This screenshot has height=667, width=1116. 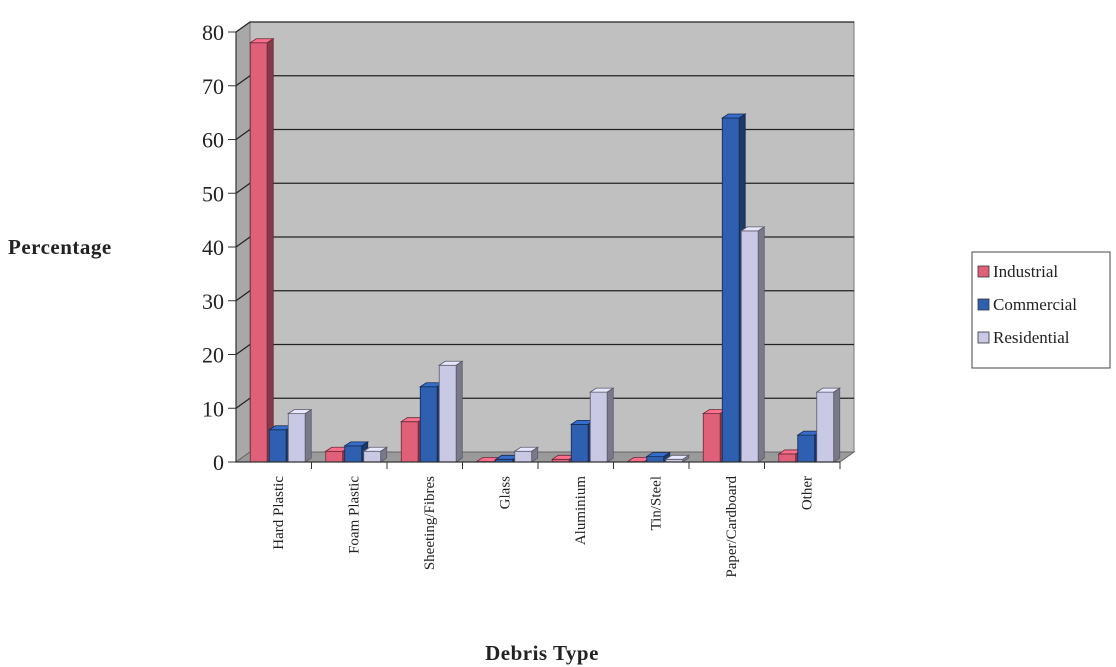 What do you see at coordinates (505, 492) in the screenshot?
I see `x-tick-label: Glass` at bounding box center [505, 492].